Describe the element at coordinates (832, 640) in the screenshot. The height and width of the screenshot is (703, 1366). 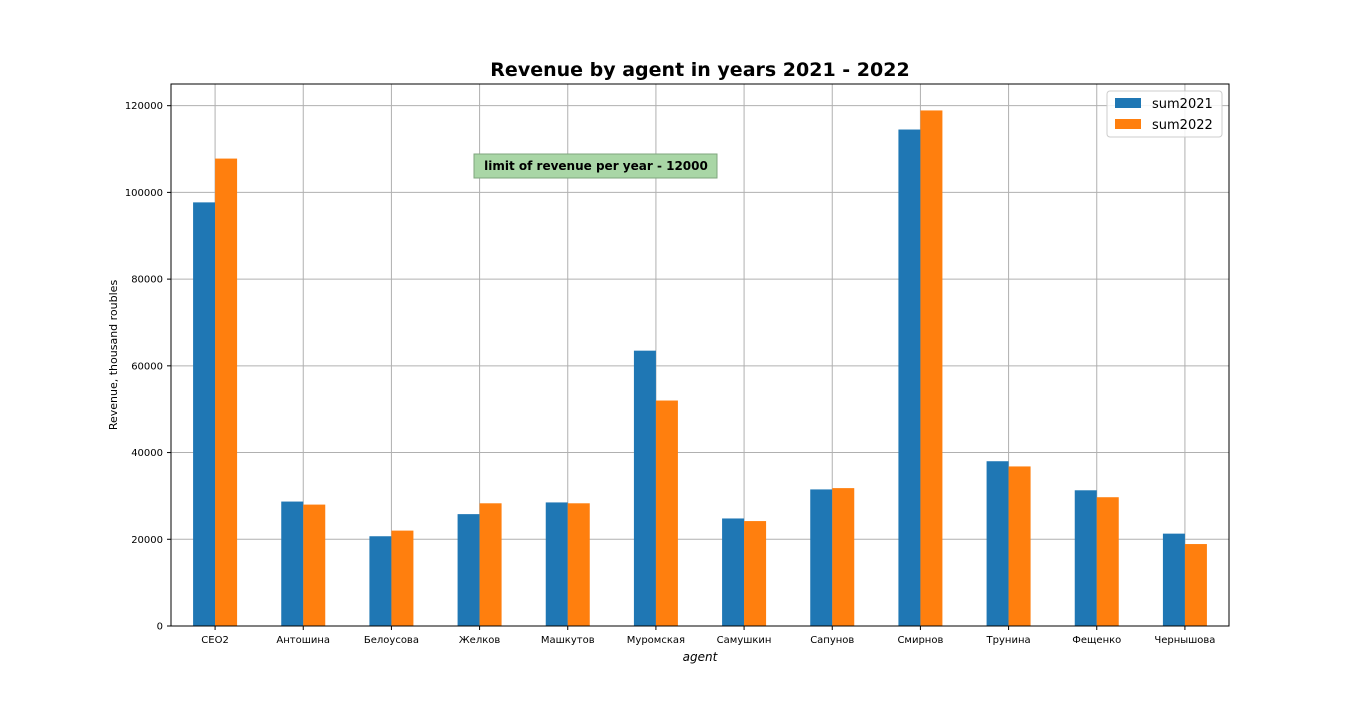
I see `x-tick-label: Сапунов` at that location.